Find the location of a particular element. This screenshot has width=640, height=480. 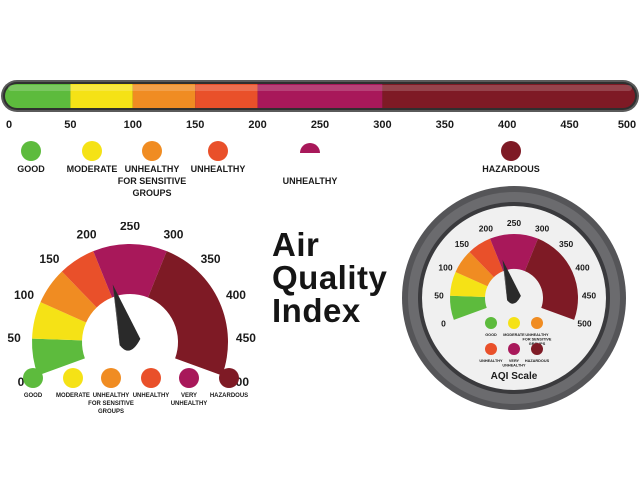

category-dot-very is located at coordinates (310, 148).